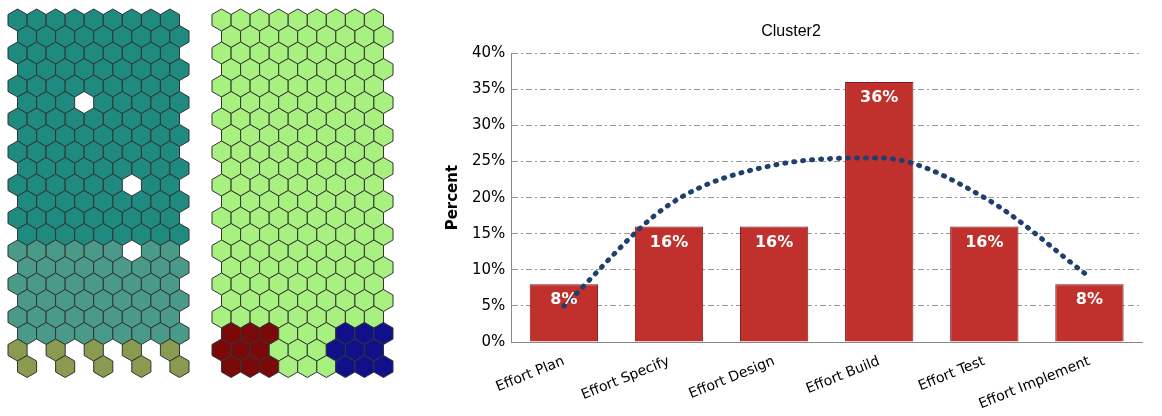 The image size is (1162, 416). I want to click on data-label: 36%, so click(879, 97).